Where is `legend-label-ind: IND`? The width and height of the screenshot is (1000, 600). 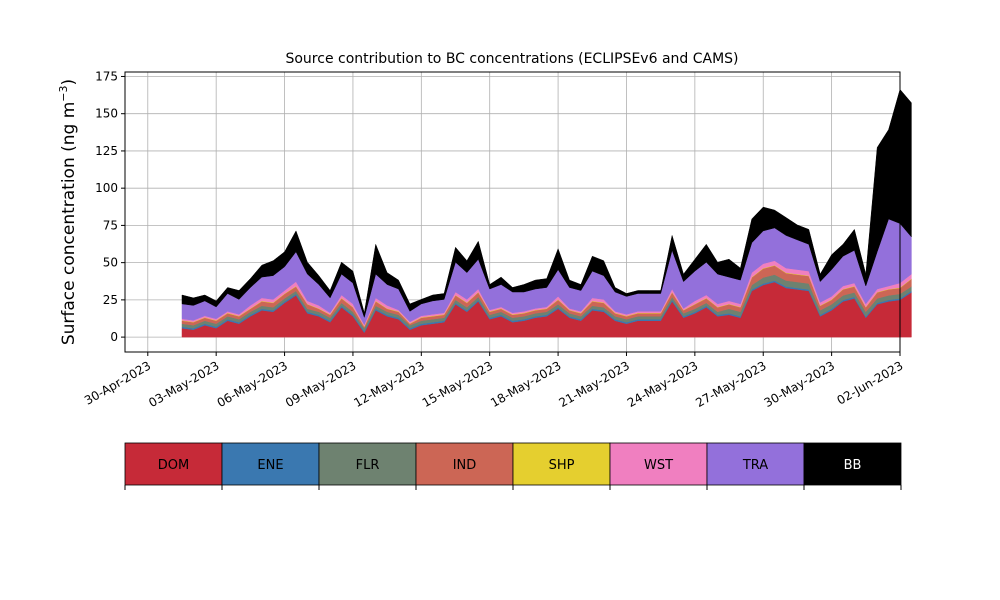
legend-label-ind: IND is located at coordinates (465, 465).